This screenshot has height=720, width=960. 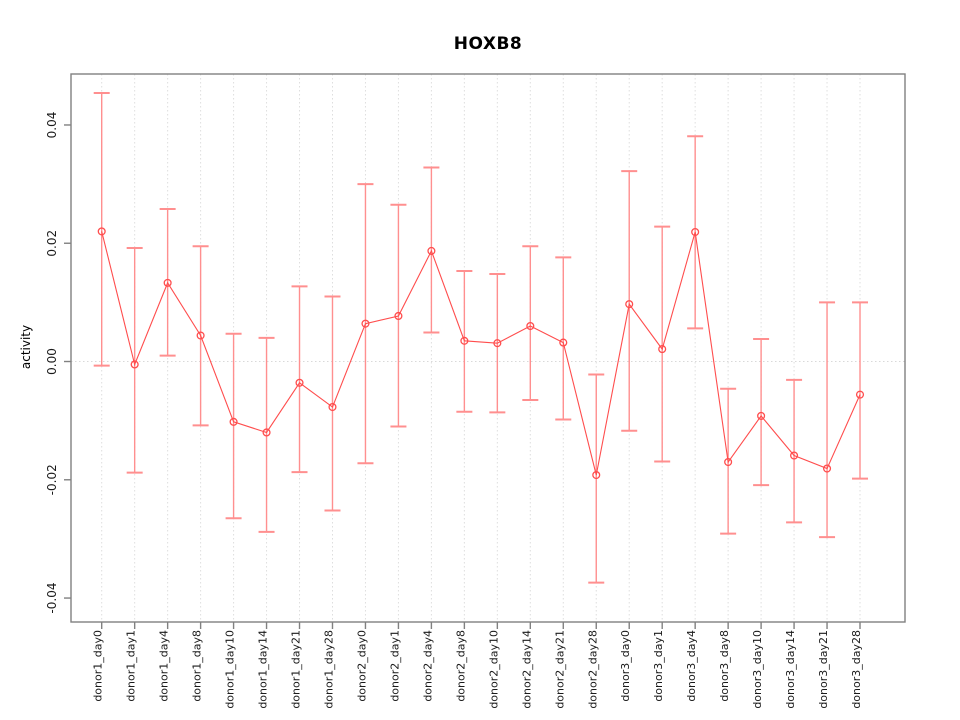 What do you see at coordinates (724, 666) in the screenshot?
I see `x-tick-label: donor3_day8` at bounding box center [724, 666].